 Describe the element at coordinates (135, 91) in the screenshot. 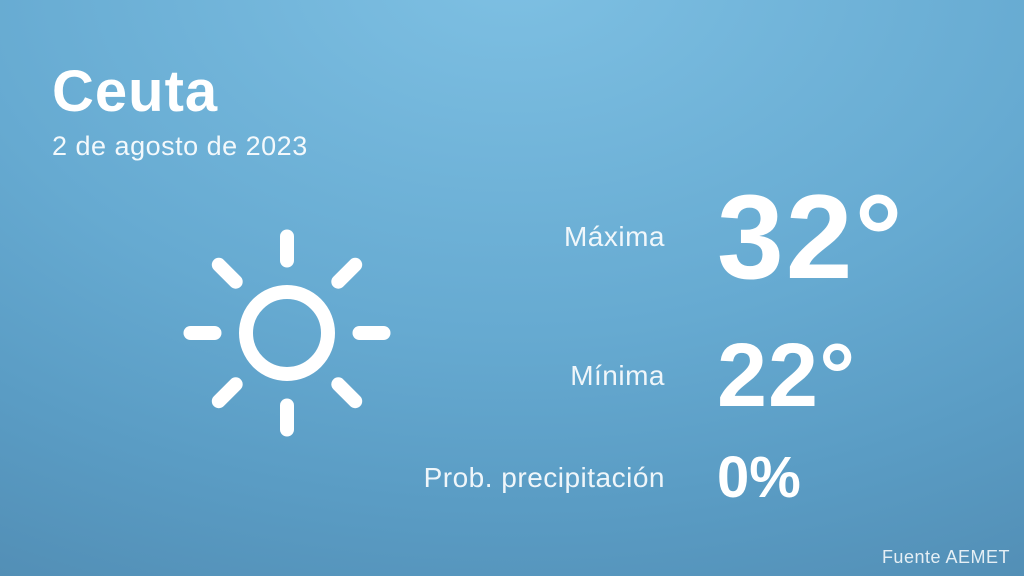

I see `page-title: Ceuta` at that location.